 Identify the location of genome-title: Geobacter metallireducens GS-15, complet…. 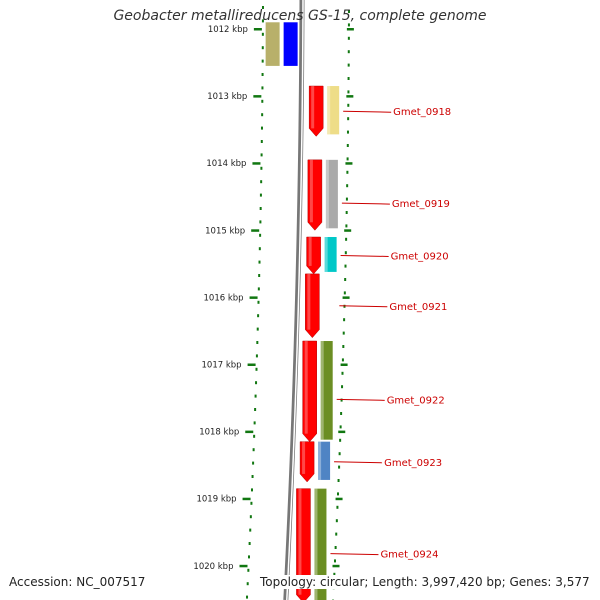
(300, 16).